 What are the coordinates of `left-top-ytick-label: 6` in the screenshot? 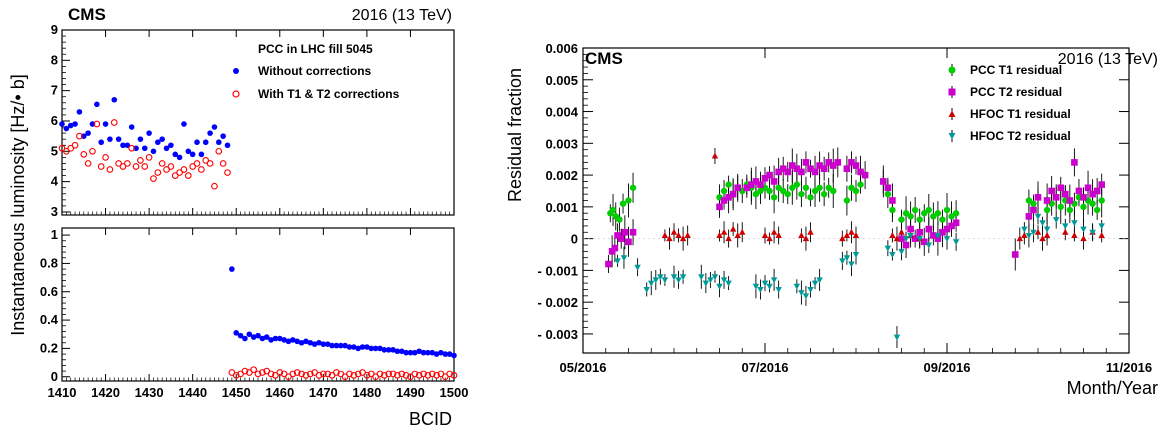 It's located at (54, 120).